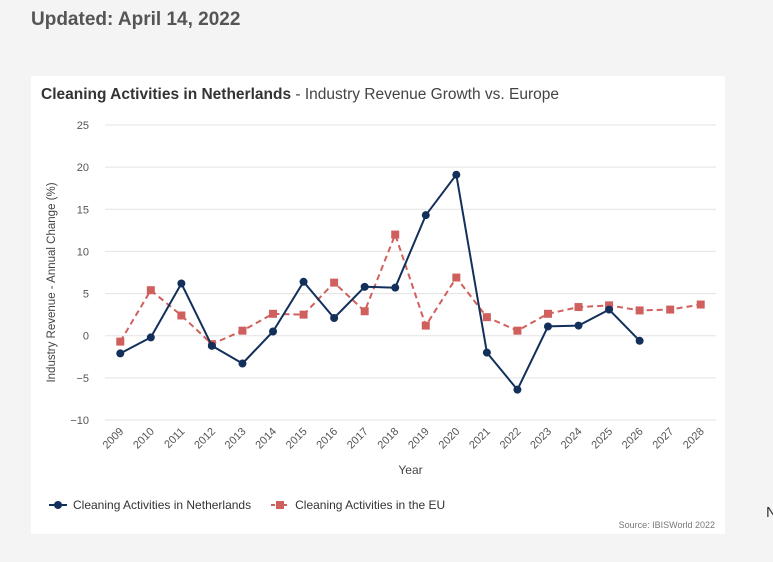 Image resolution: width=773 pixels, height=562 pixels. What do you see at coordinates (769, 512) in the screenshot?
I see `edge-text: N` at bounding box center [769, 512].